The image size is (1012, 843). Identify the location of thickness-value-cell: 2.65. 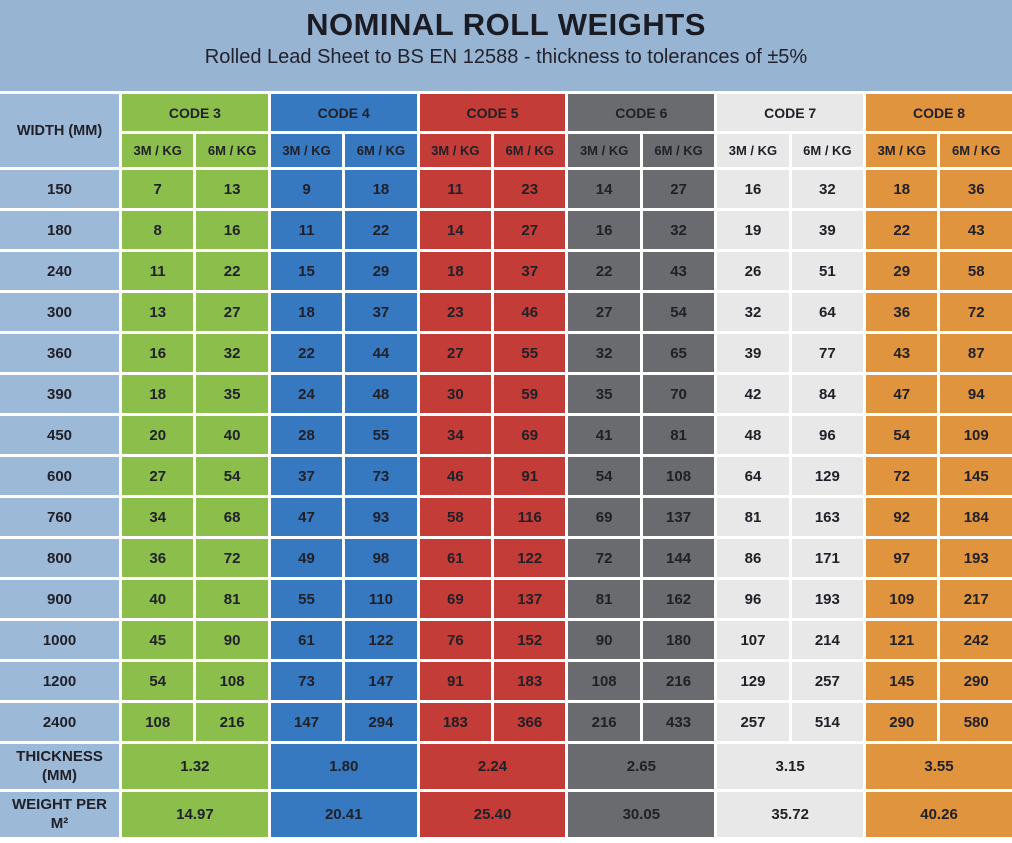
(641, 766).